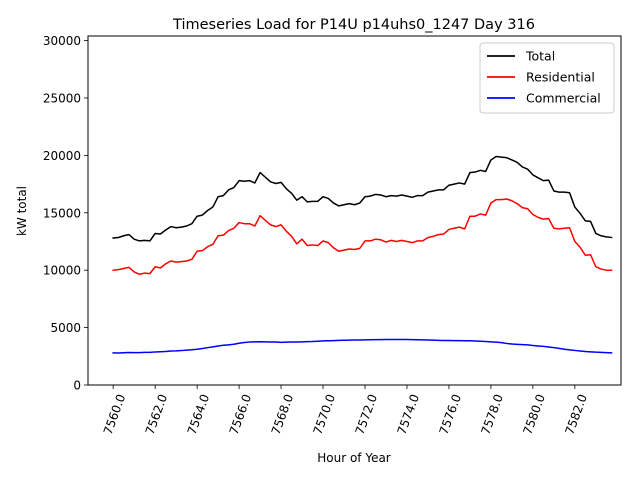 Image resolution: width=640 pixels, height=480 pixels. What do you see at coordinates (560, 77) in the screenshot?
I see `legend-label-residential: Residential` at bounding box center [560, 77].